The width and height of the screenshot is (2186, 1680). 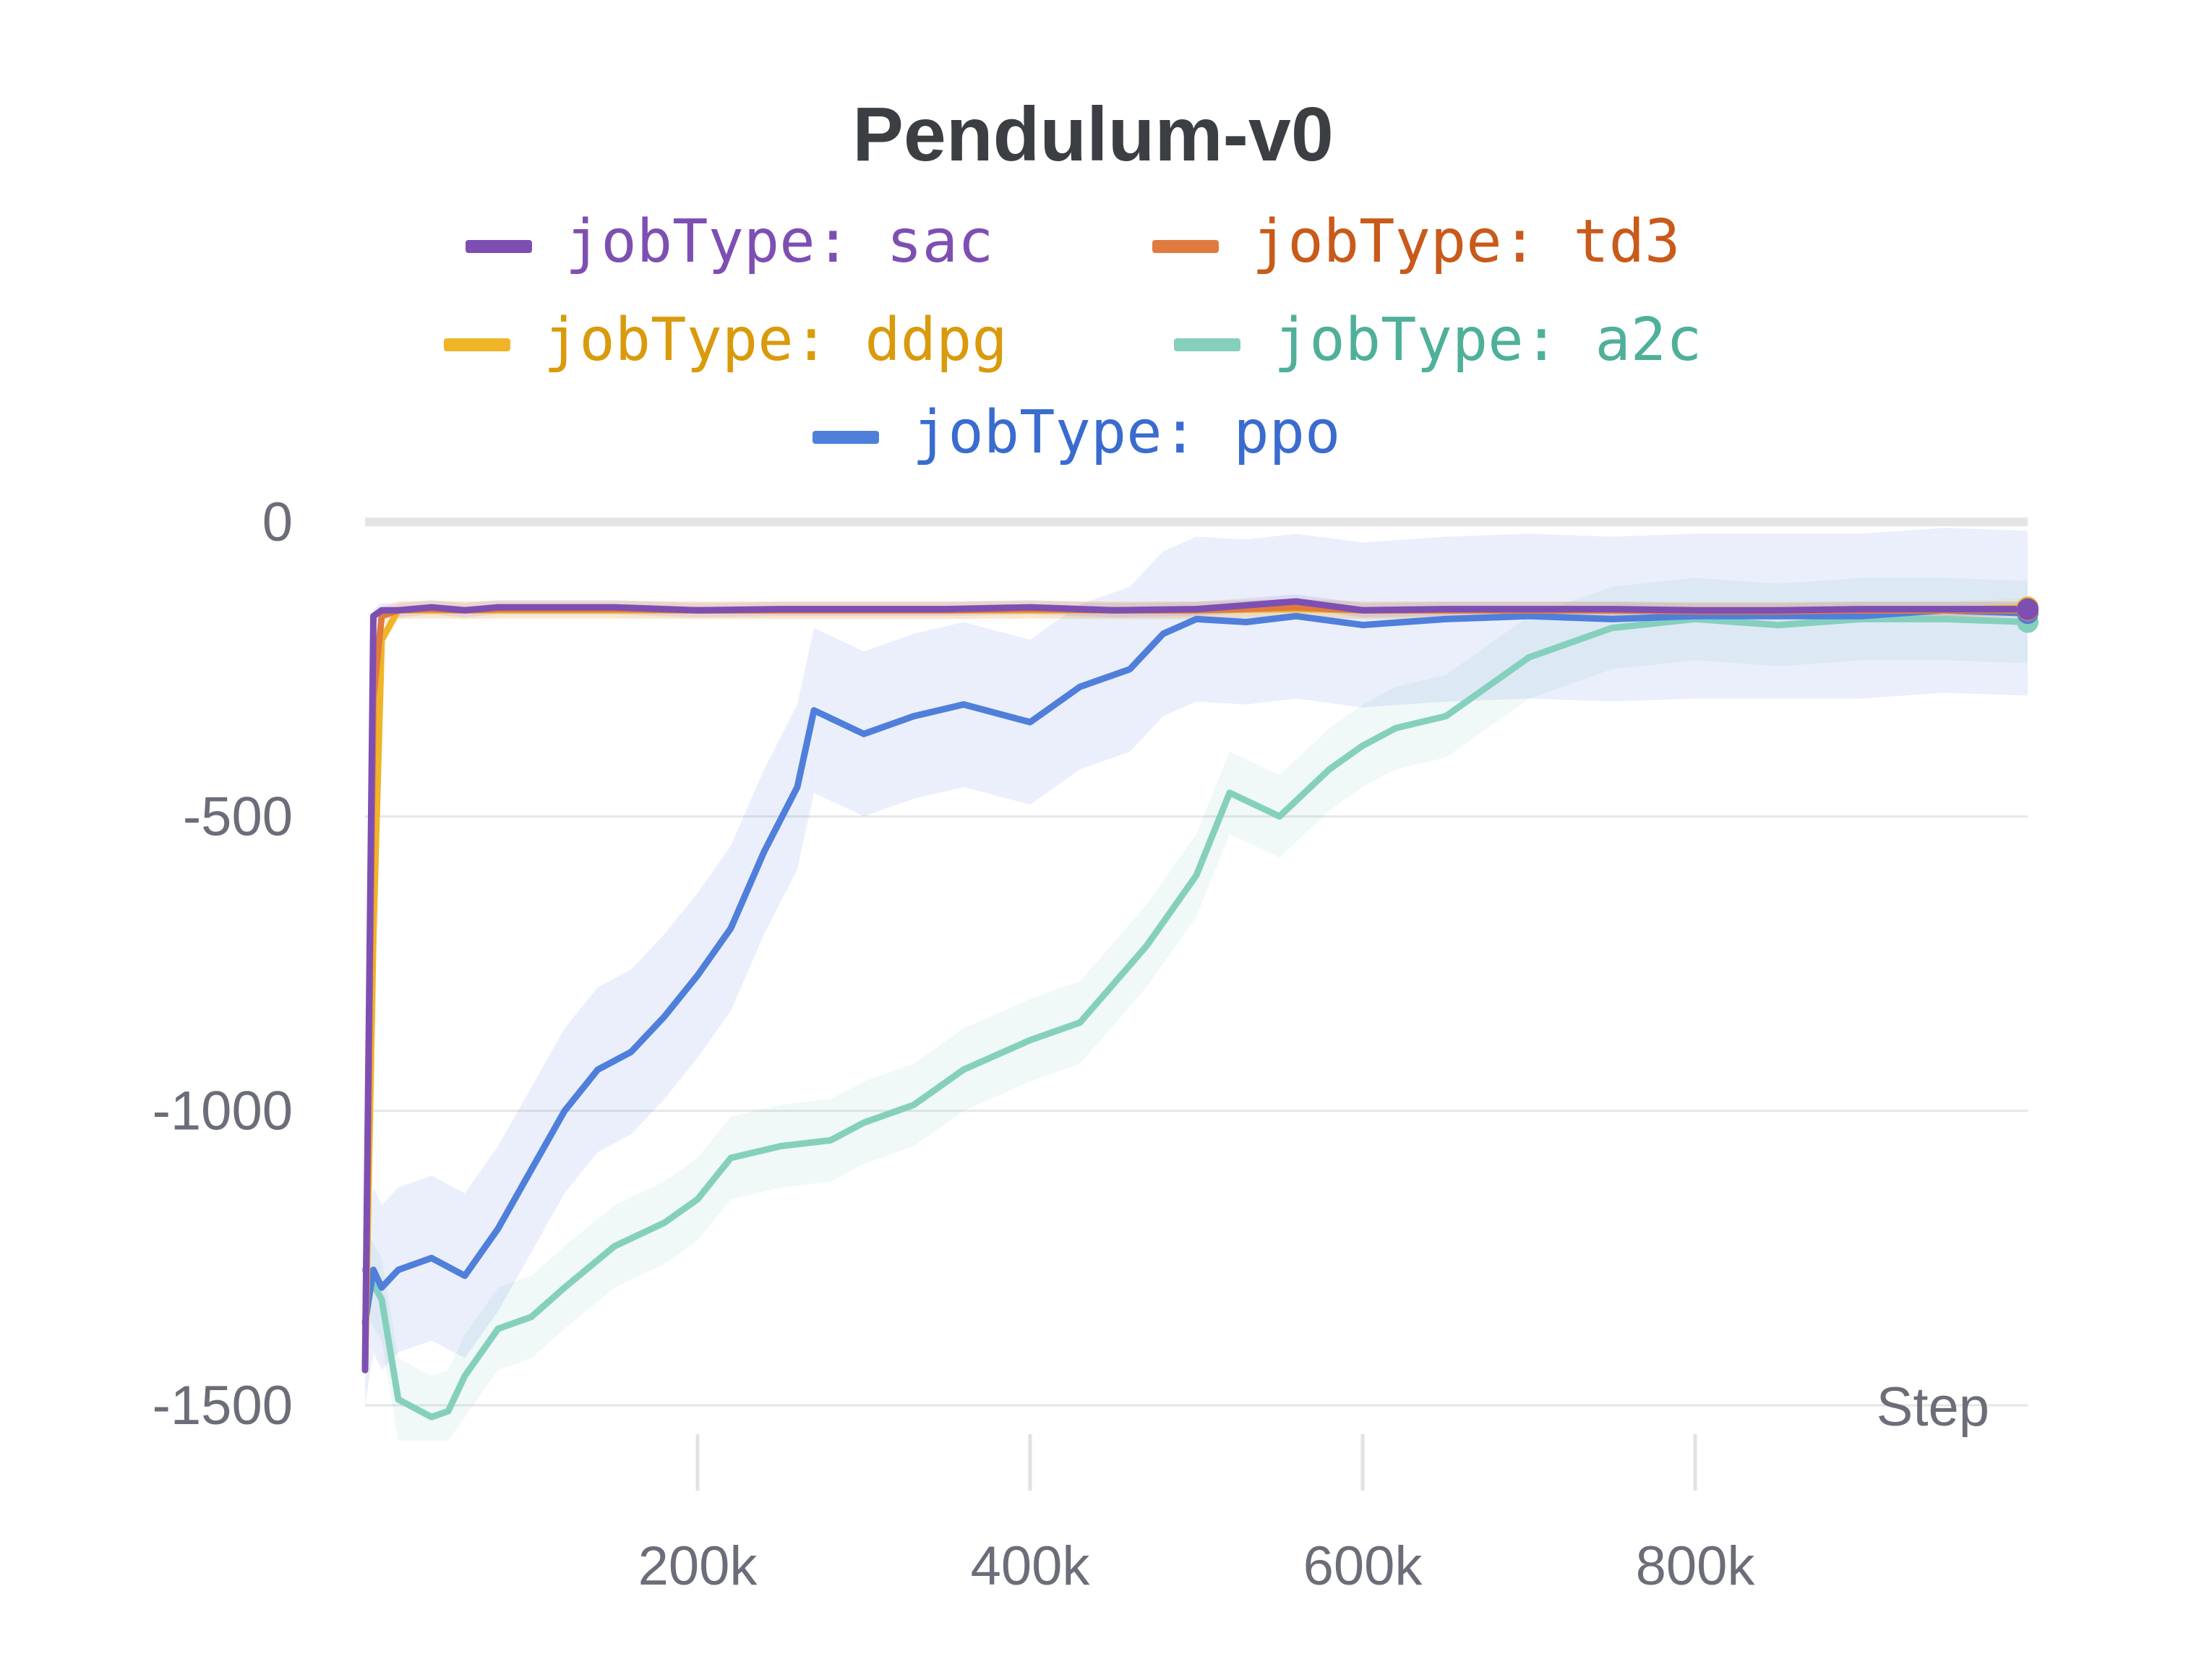 I want to click on legend-label: jobType: ppo, so click(x=1126, y=432).